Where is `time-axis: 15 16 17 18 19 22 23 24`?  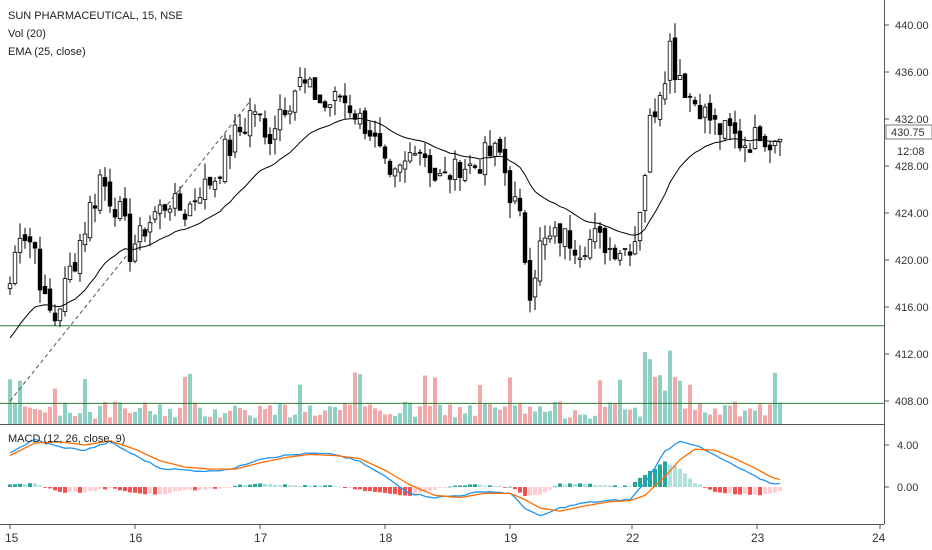
time-axis: 15 16 17 18 19 22 23 24 is located at coordinates (445, 534).